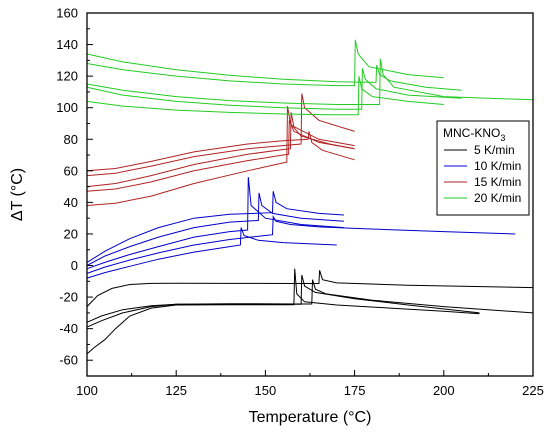  I want to click on y-axis-title: ΔT (°C), so click(17, 194).